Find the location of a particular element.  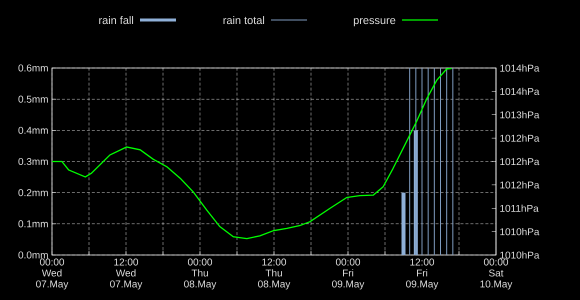

y-tick-label: 0.5mm is located at coordinates (33, 99).